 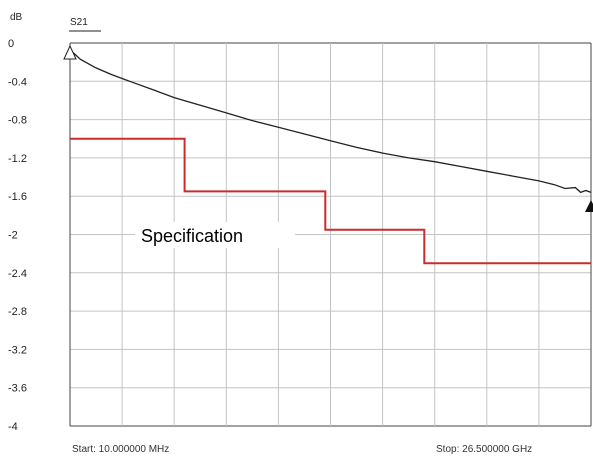 I want to click on annotation-background, so click(x=215, y=235).